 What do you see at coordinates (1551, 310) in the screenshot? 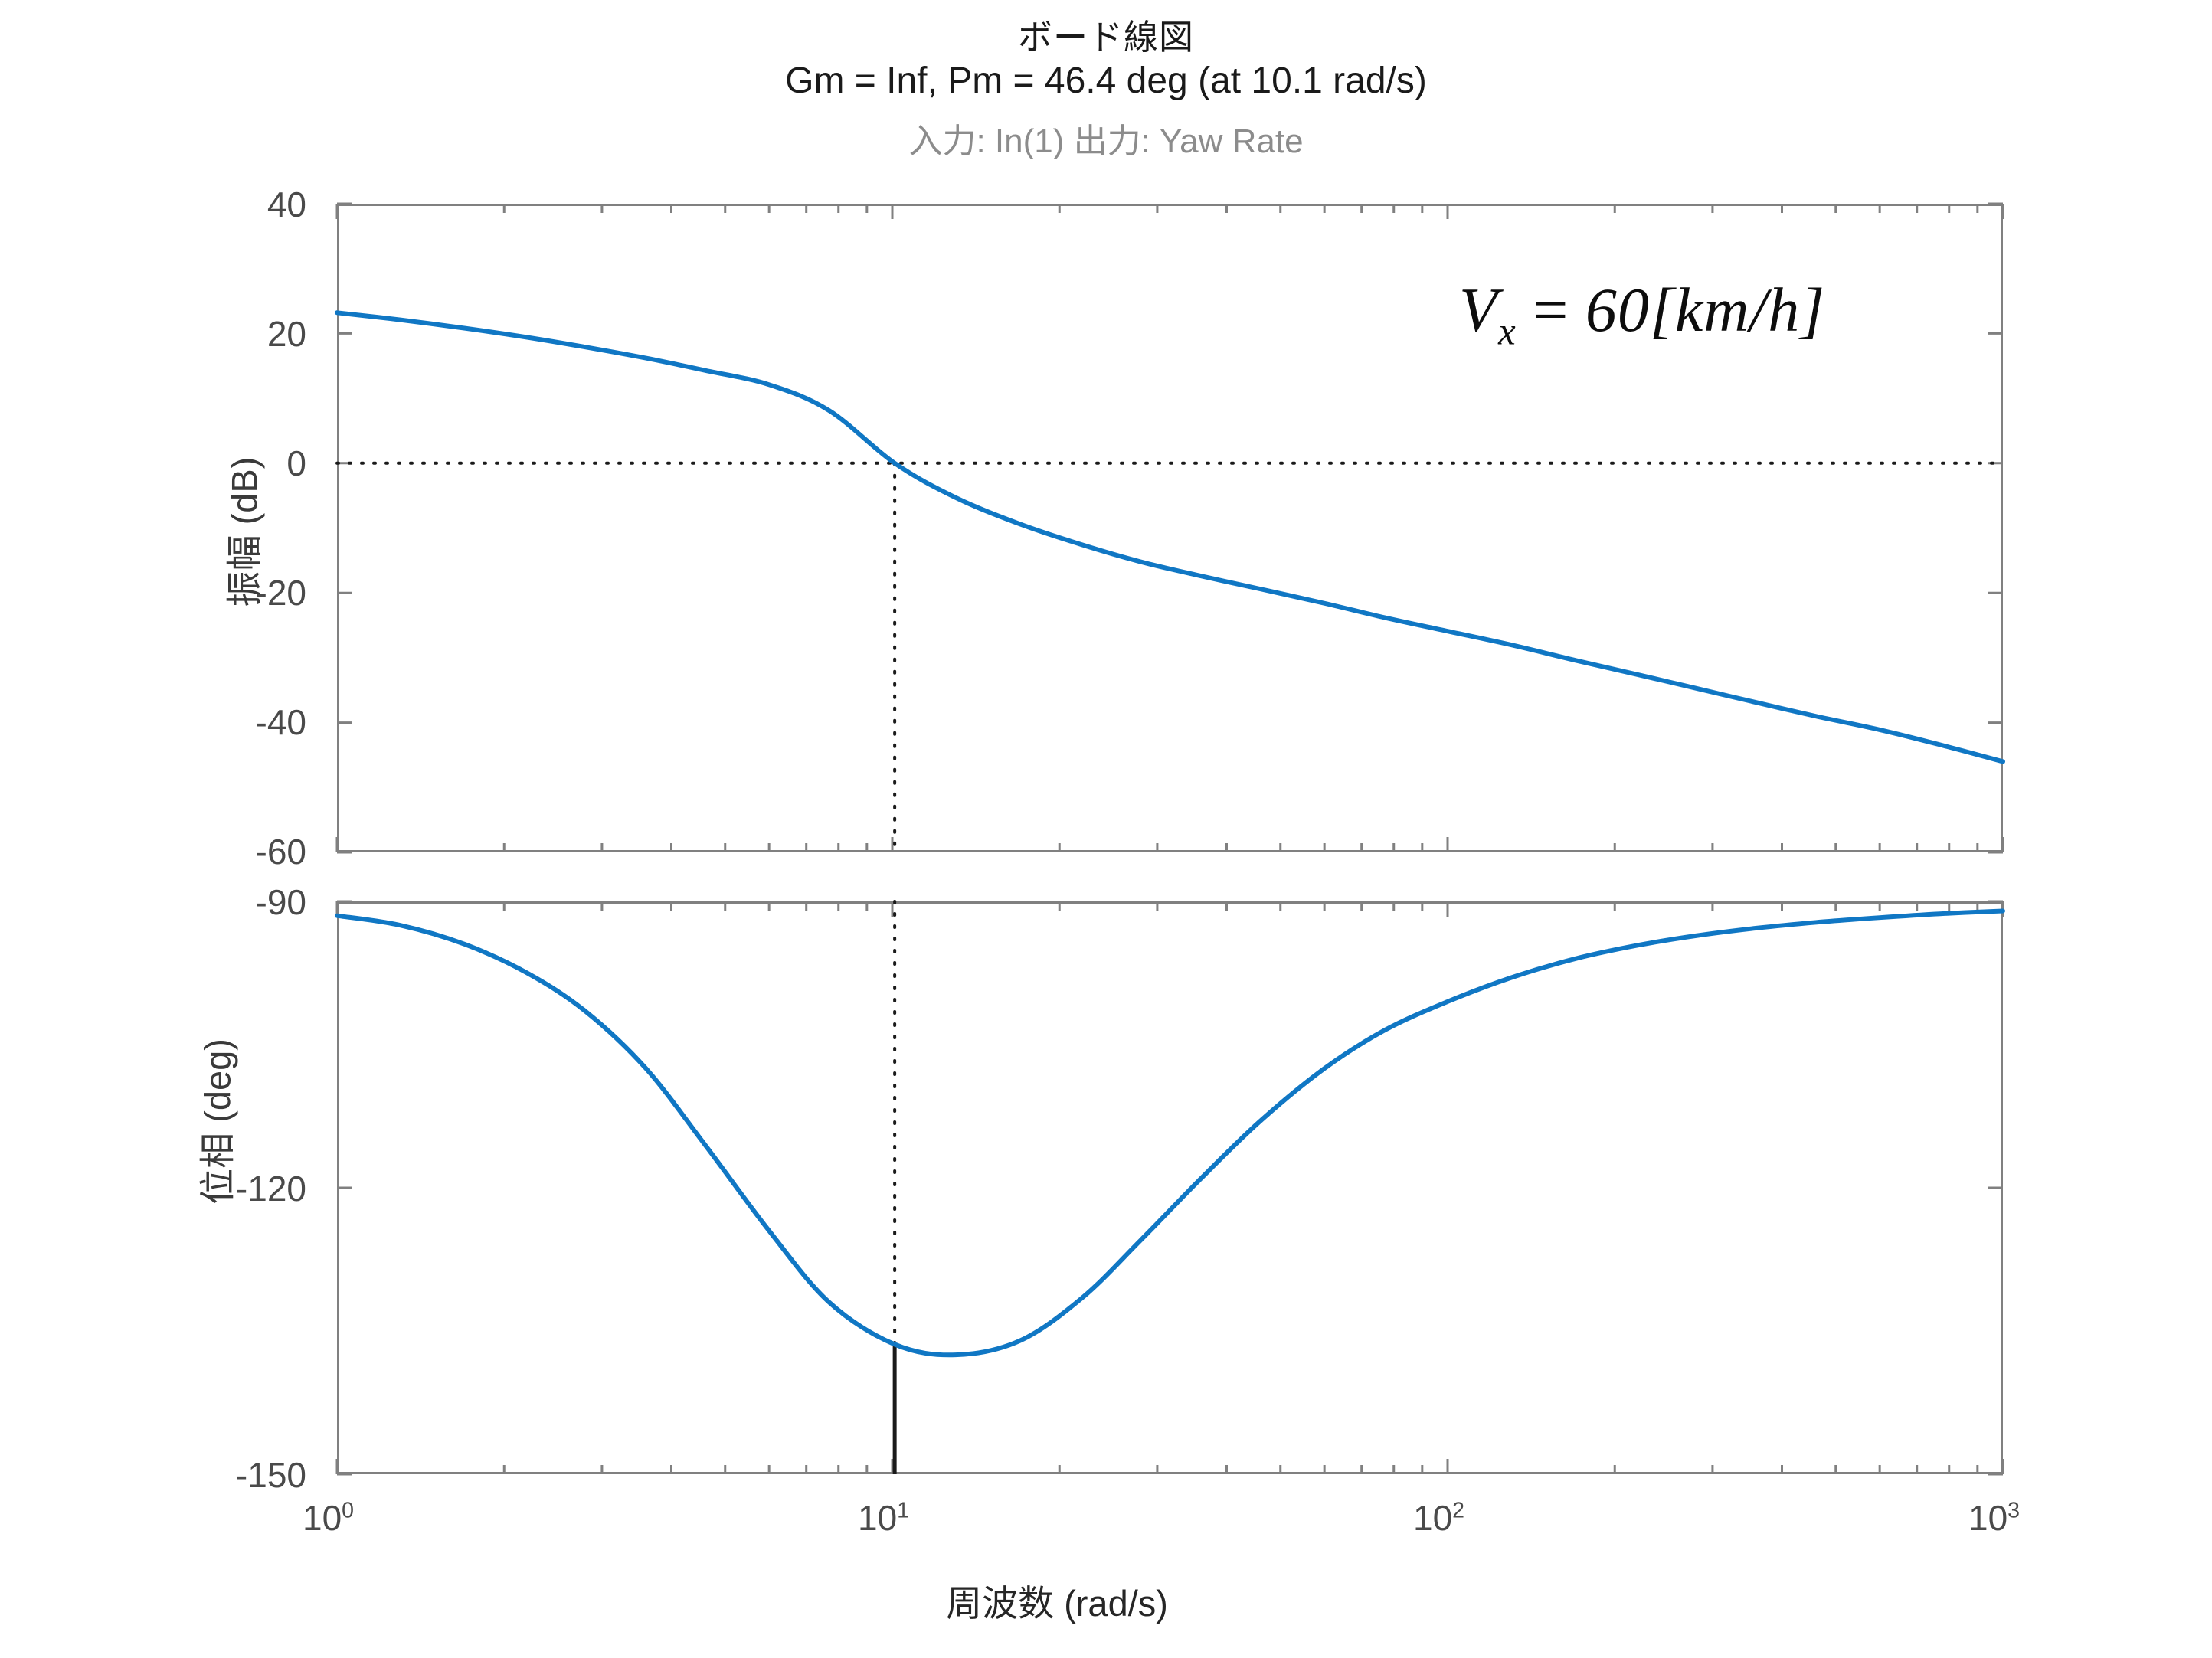
I see `annotation-equals: =` at bounding box center [1551, 310].